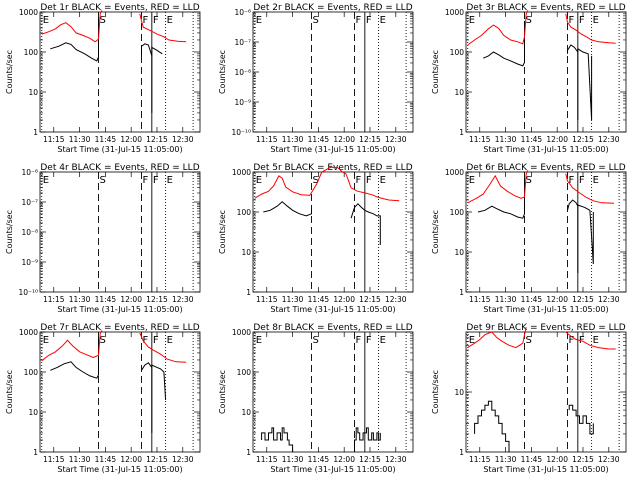 This screenshot has width=640, height=480. I want to click on panel-3-ytick-label: 1, so click(461, 132).